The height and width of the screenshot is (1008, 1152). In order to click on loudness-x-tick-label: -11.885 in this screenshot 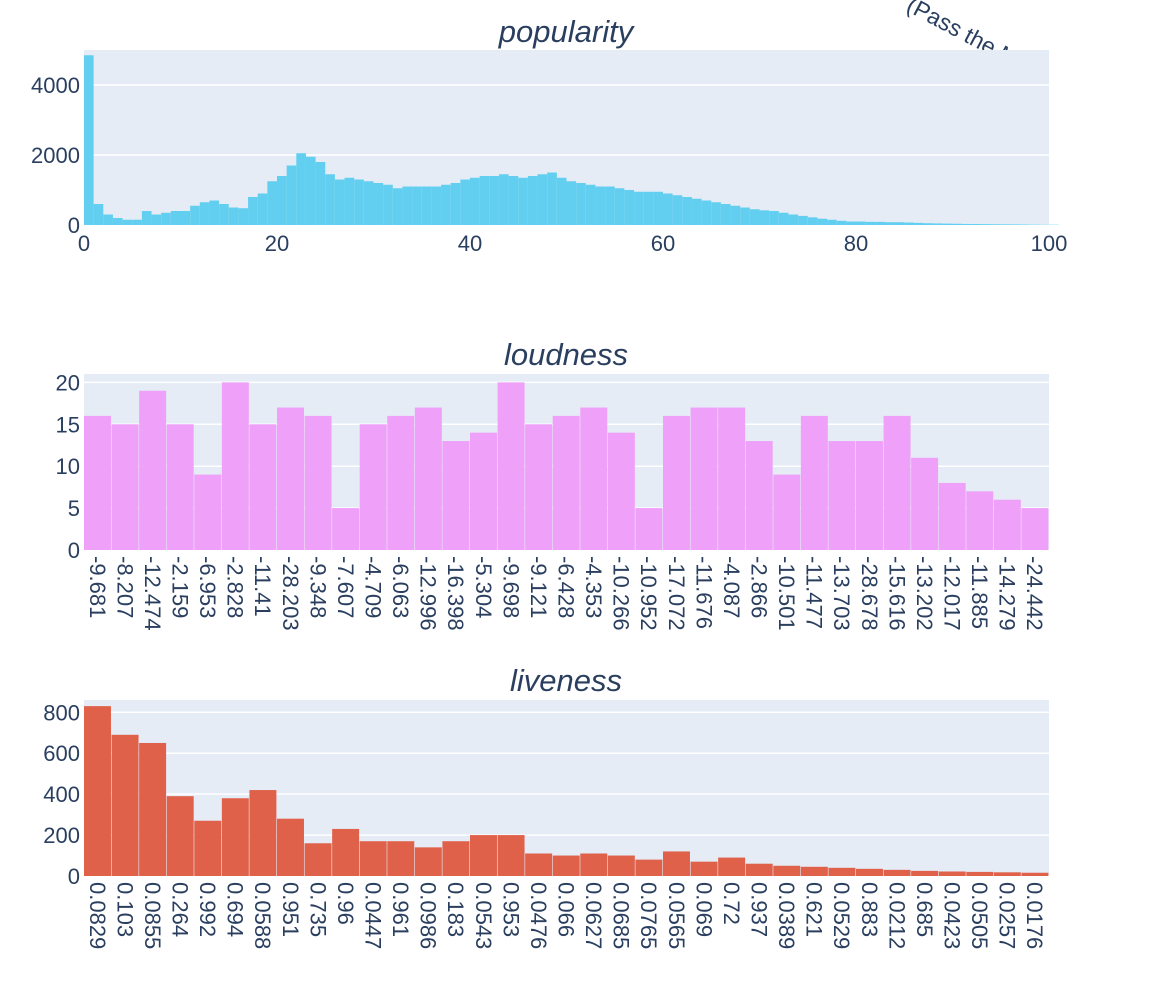, I will do `click(979, 592)`.